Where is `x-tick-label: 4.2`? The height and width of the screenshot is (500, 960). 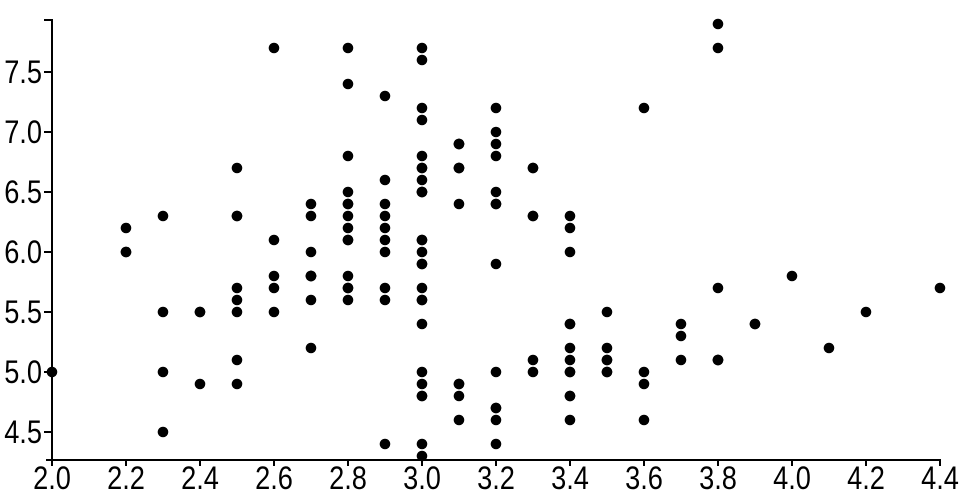 x-tick-label: 4.2 is located at coordinates (866, 479).